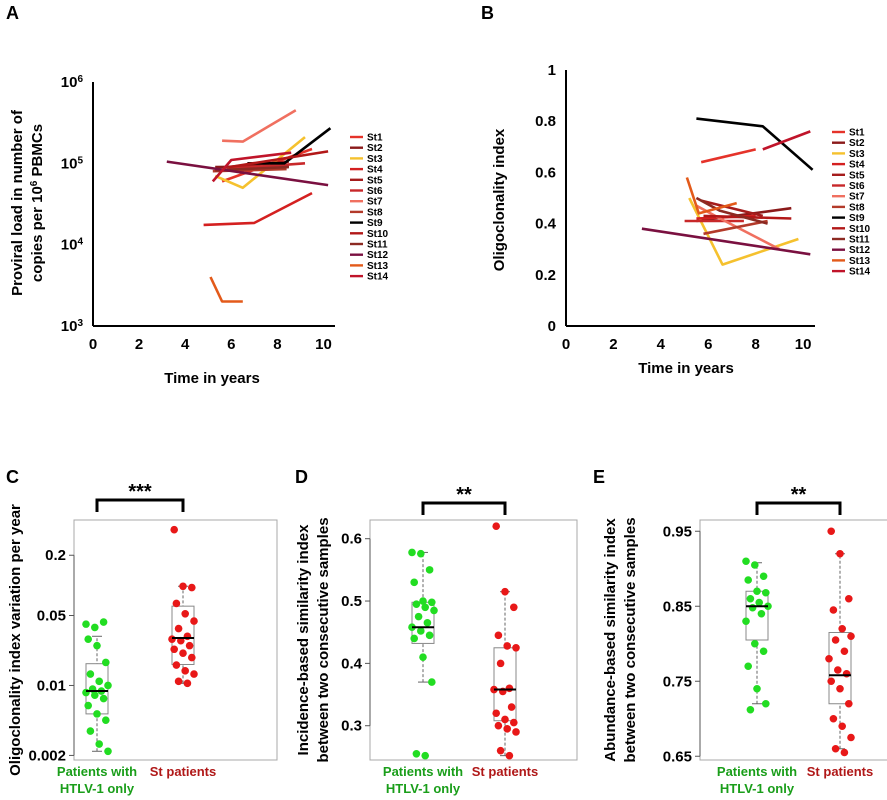 The width and height of the screenshot is (887, 800). What do you see at coordinates (599, 477) in the screenshot?
I see `panel-label-e: E` at bounding box center [599, 477].